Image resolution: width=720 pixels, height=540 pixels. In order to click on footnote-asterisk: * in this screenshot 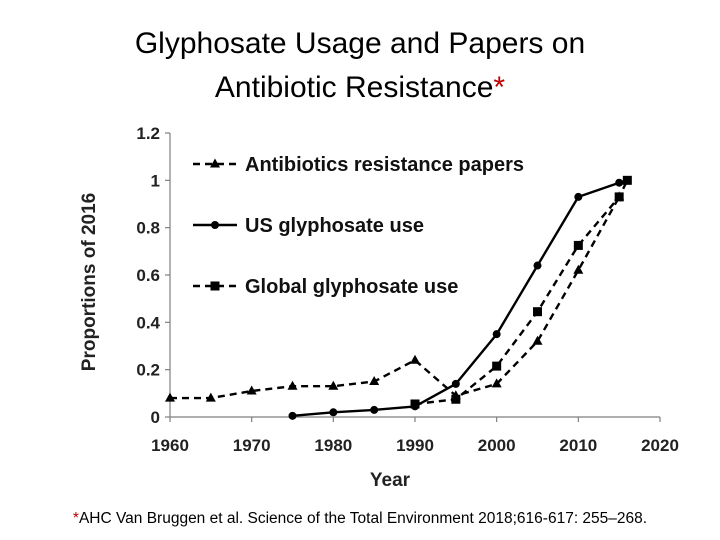, I will do `click(75, 518)`.